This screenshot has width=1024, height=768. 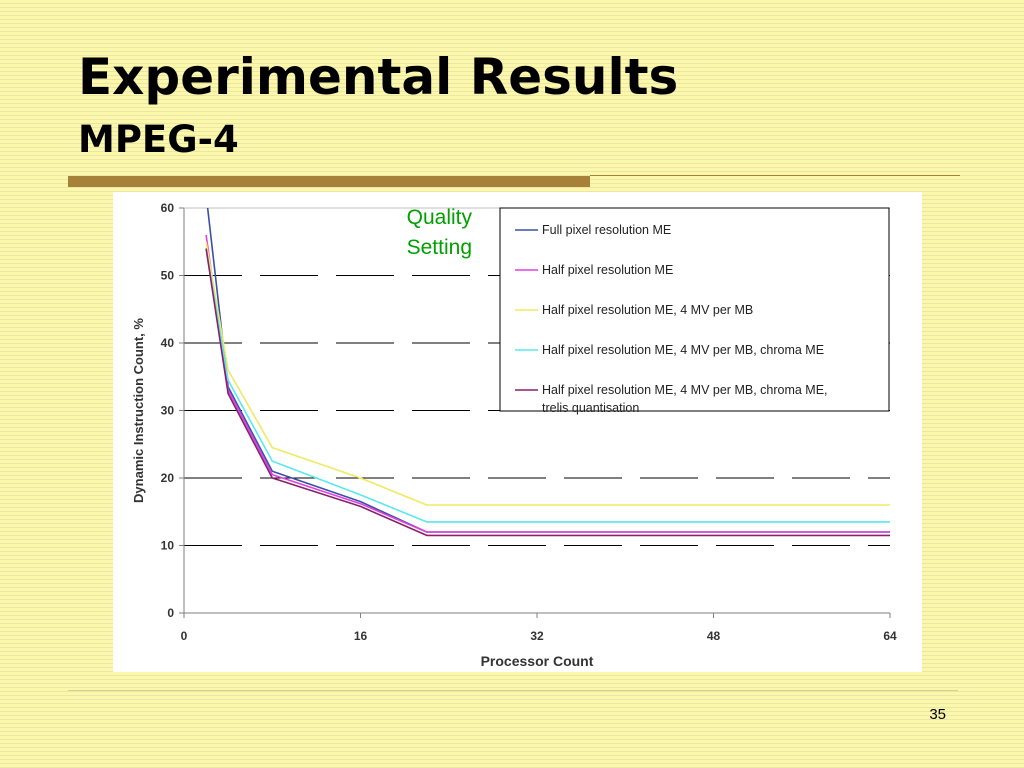 What do you see at coordinates (168, 411) in the screenshot?
I see `y-tick-label: 30` at bounding box center [168, 411].